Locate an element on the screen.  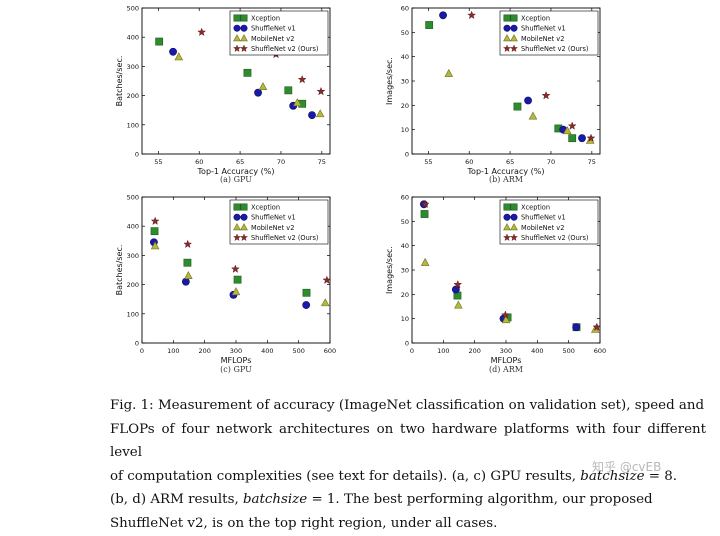
legend-label: MobileNet v2 is located at coordinates (272, 39).